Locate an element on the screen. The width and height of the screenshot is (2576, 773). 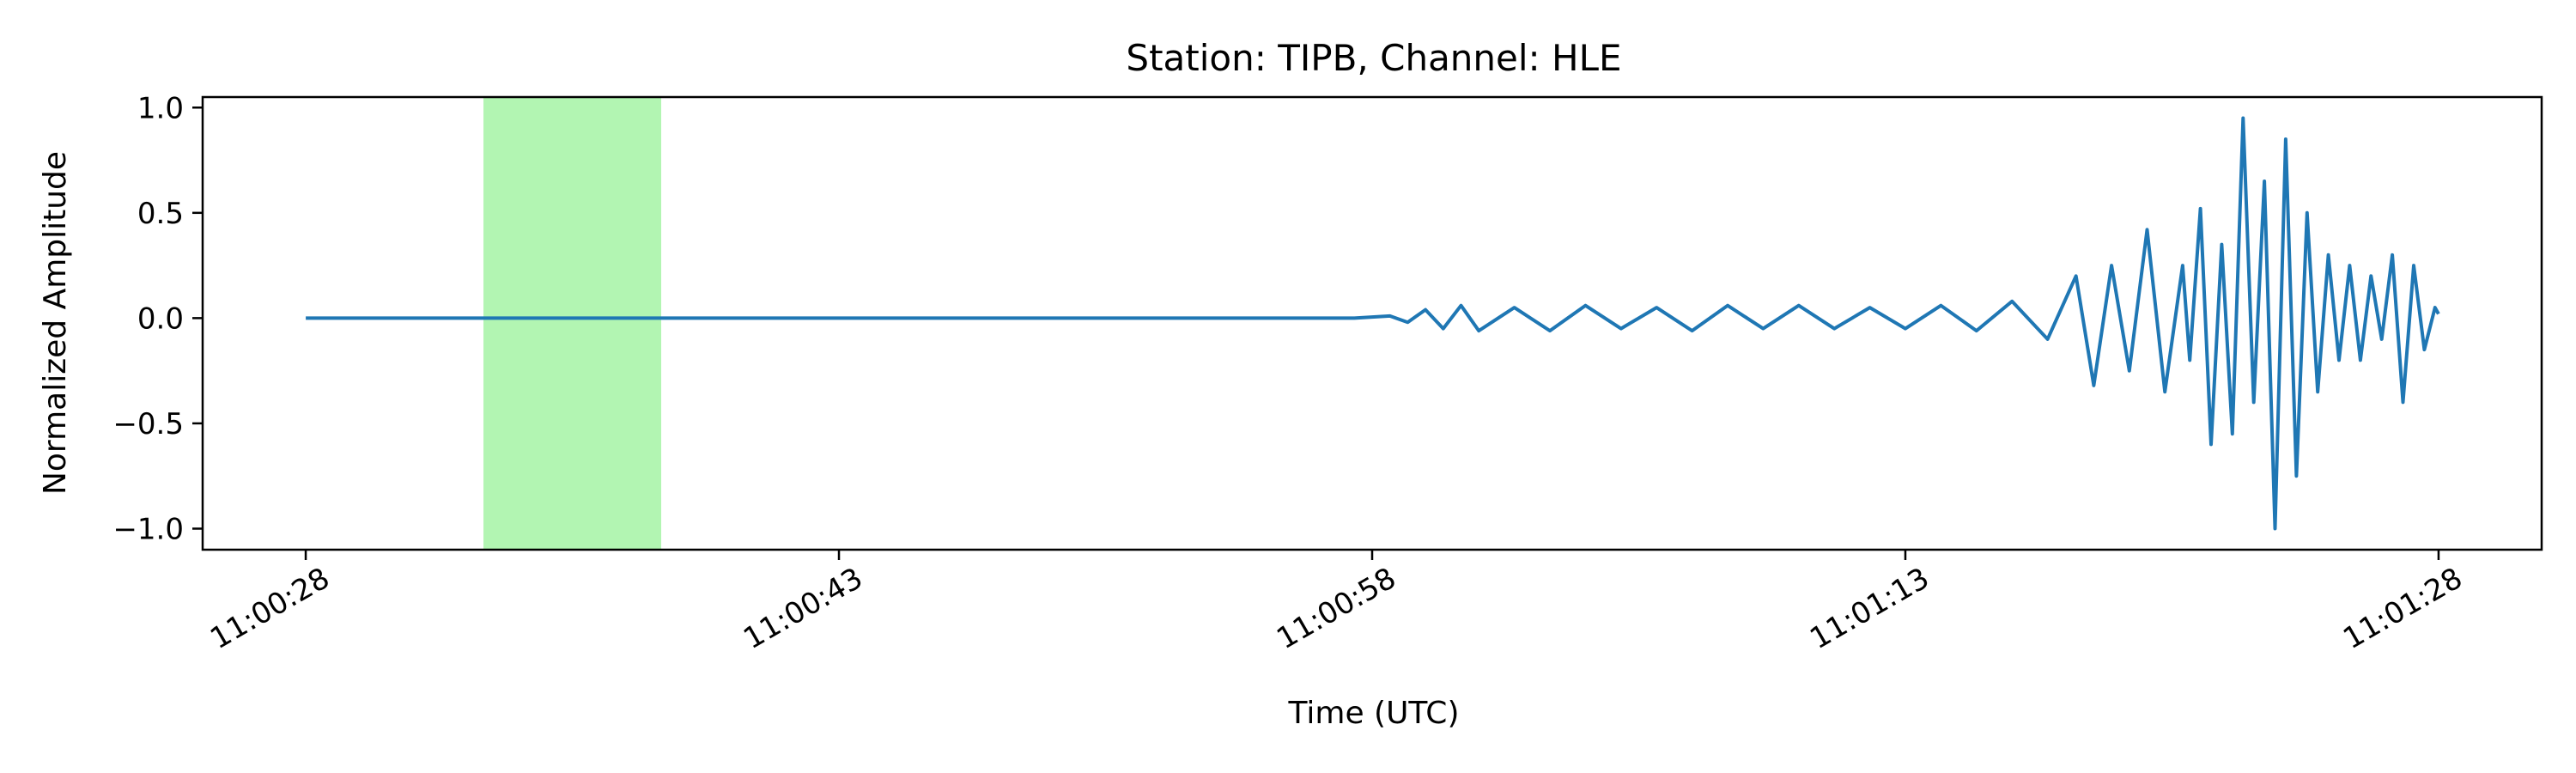
x-axis-ticks: 11:00:28 11:00:43 11:00:58 11:01:13 11:01:28 is located at coordinates (1336, 603).